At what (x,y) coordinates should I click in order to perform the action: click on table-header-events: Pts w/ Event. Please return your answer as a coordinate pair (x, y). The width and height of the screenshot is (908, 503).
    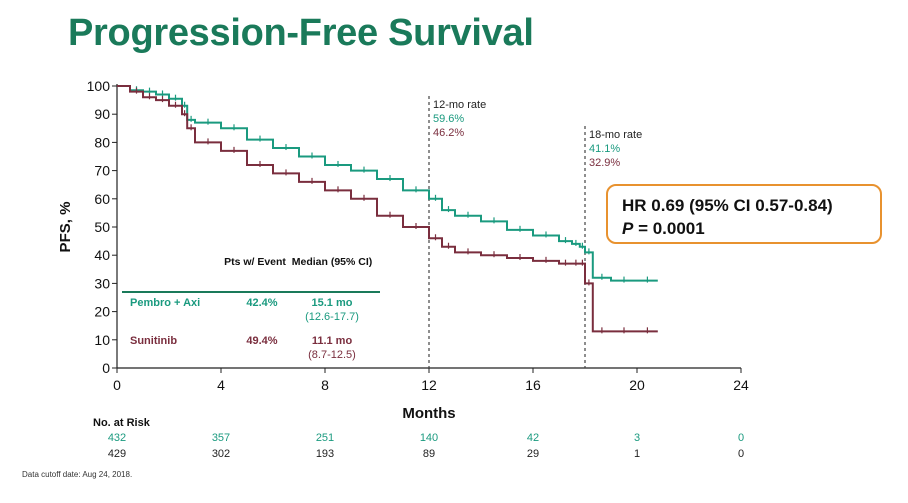
    Looking at the image, I should click on (255, 262).